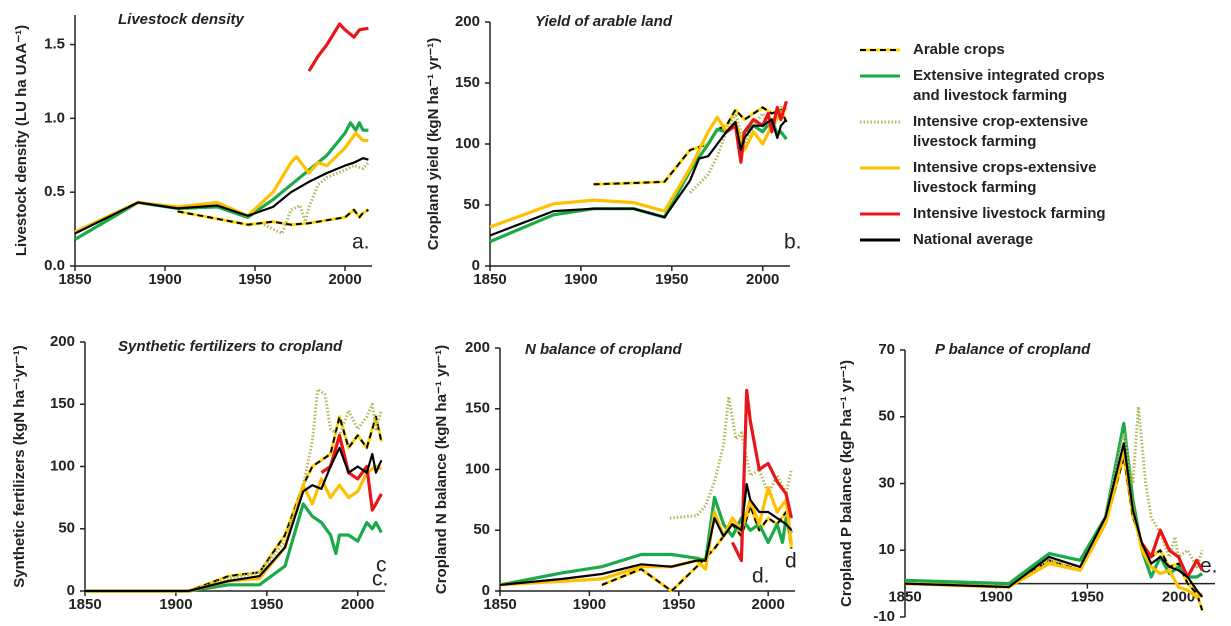 The height and width of the screenshot is (626, 1231). I want to click on y-tick-label: 1.5, so click(54, 43).